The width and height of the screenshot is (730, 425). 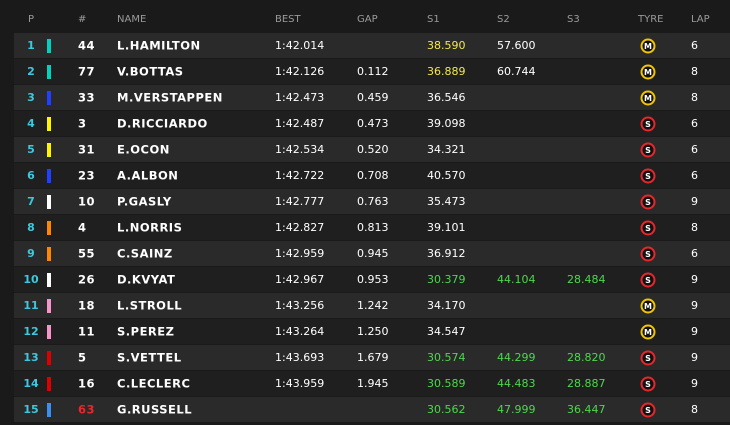 What do you see at coordinates (586, 357) in the screenshot?
I see `sector-time: 28.820` at bounding box center [586, 357].